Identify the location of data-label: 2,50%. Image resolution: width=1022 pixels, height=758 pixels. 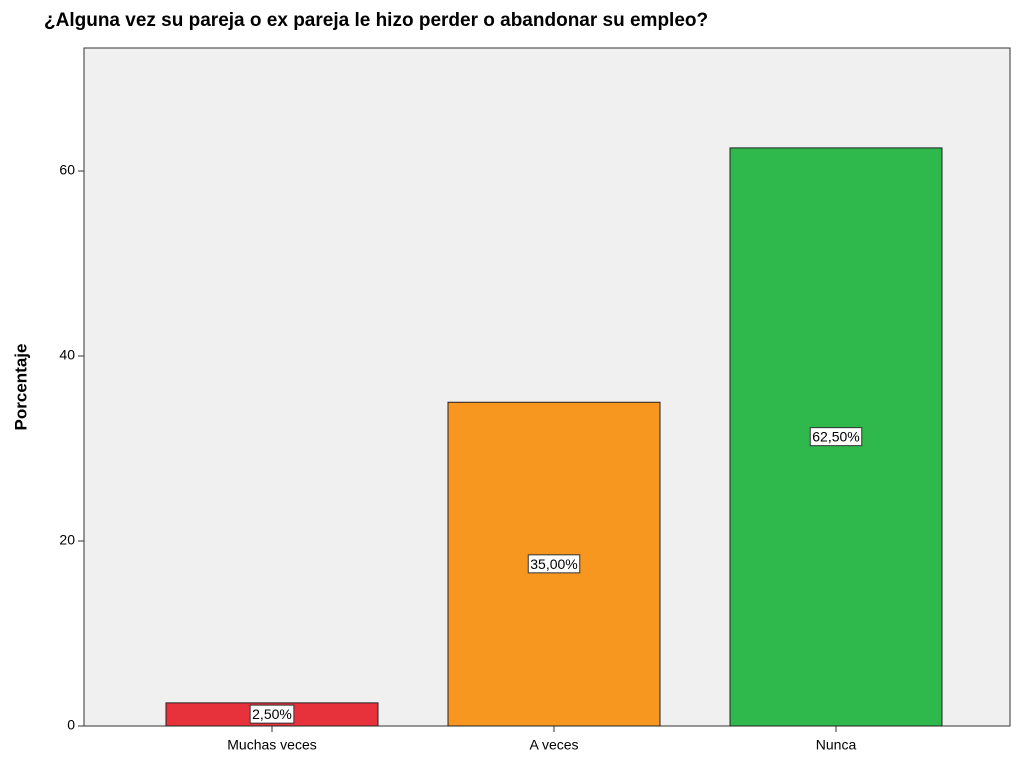
(272, 714).